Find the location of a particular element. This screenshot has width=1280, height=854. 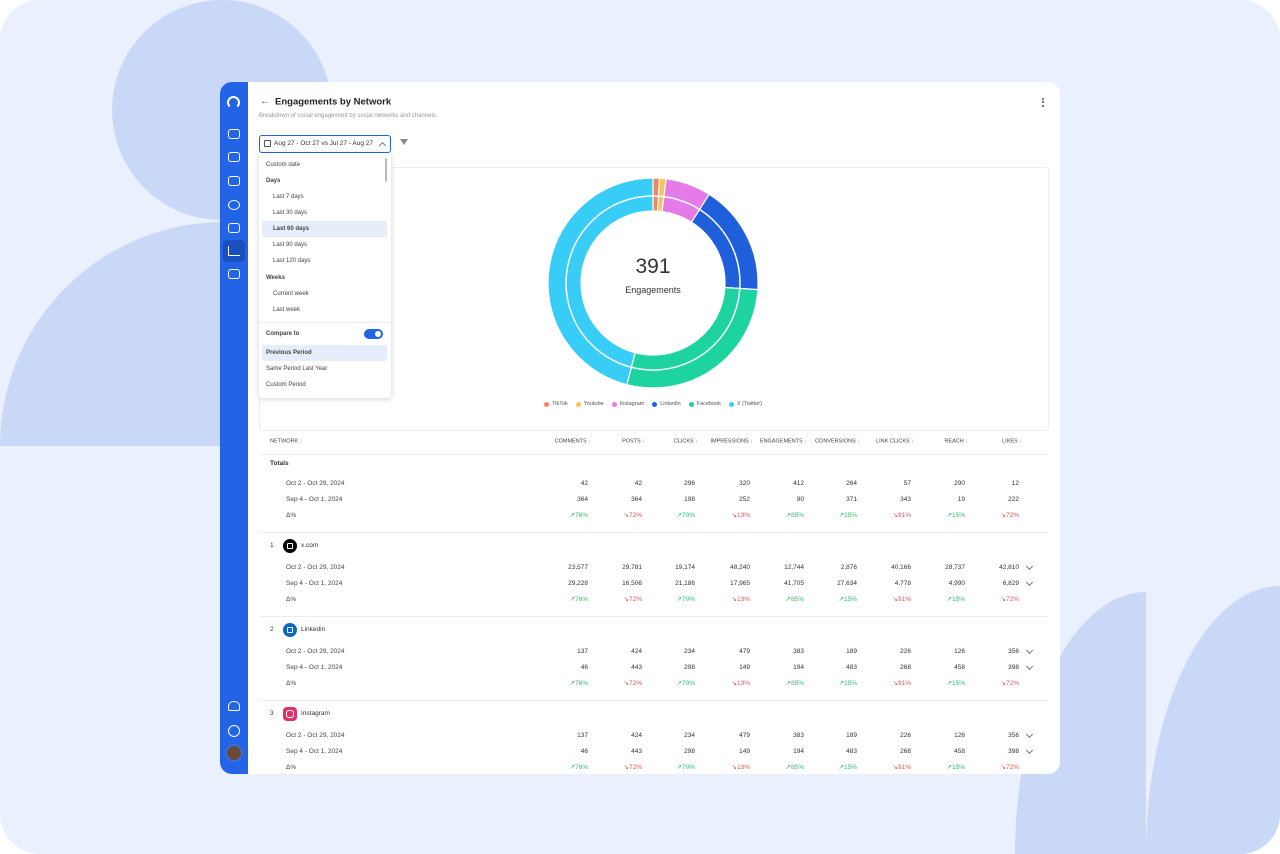

notifications-icon is located at coordinates (234, 706).